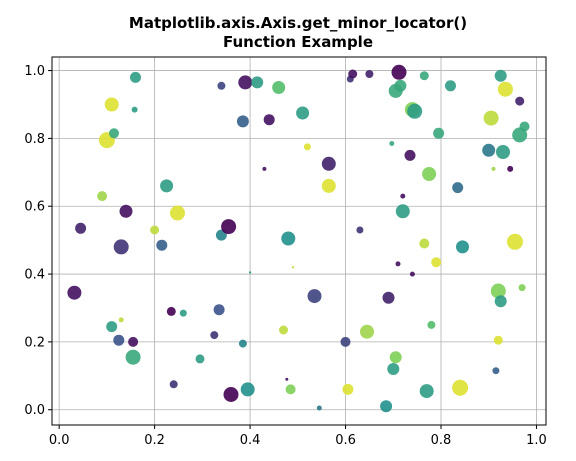 The image size is (576, 461). I want to click on y-axis-ticks: 0.0 0.2 0.4 0.6 0.8 1.0, so click(38, 241).